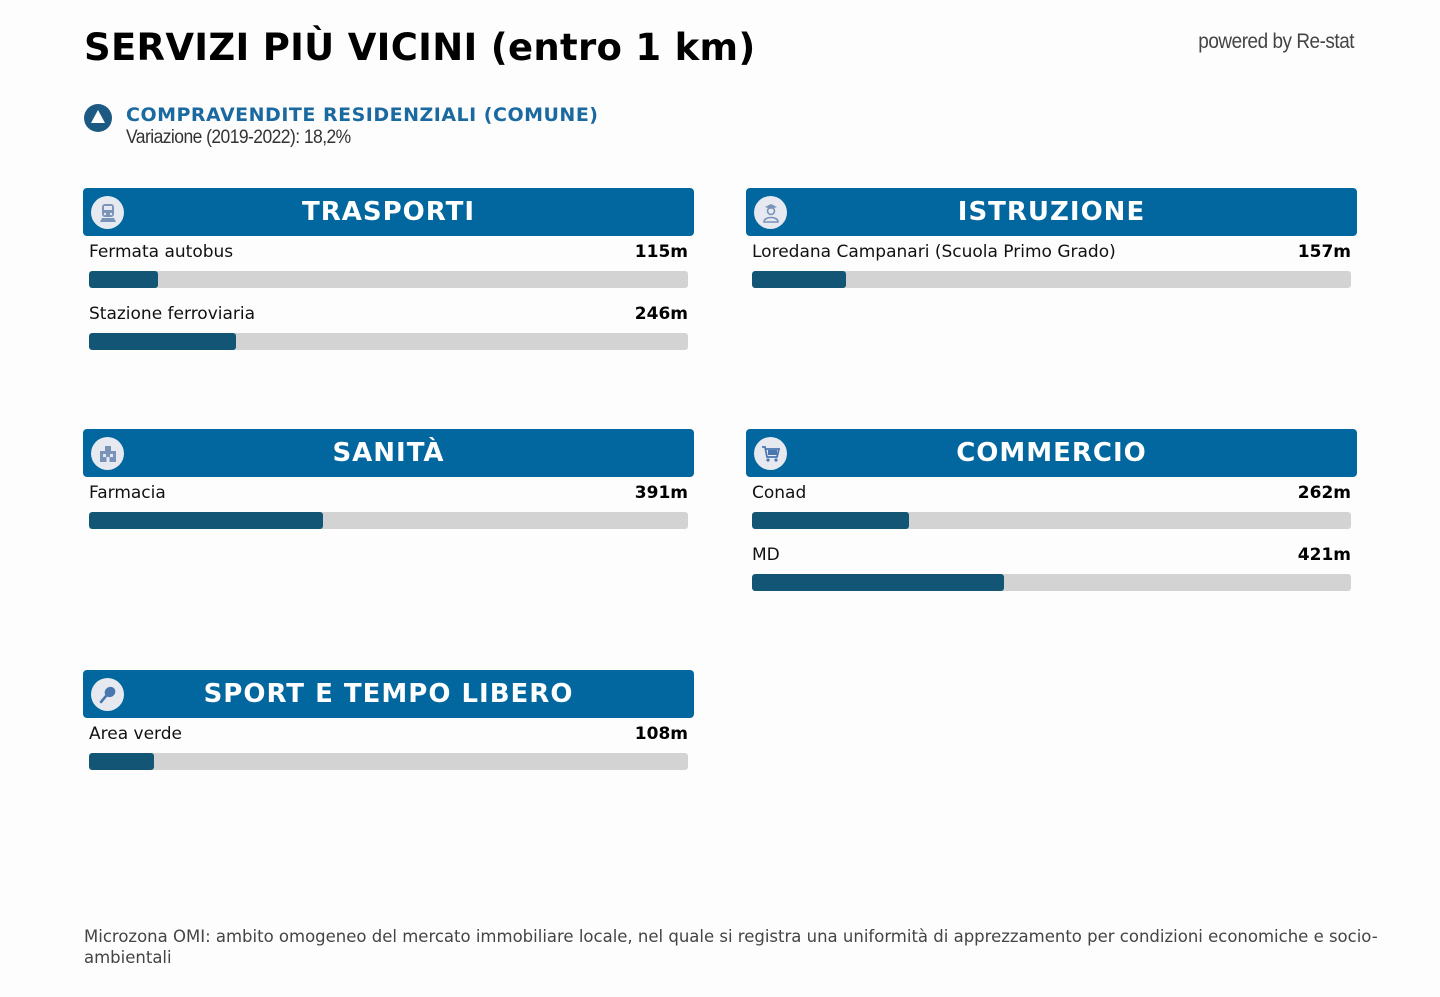  What do you see at coordinates (238, 137) in the screenshot?
I see `kpi-subtitle: Variazione (2019-2022): 18,2%` at bounding box center [238, 137].